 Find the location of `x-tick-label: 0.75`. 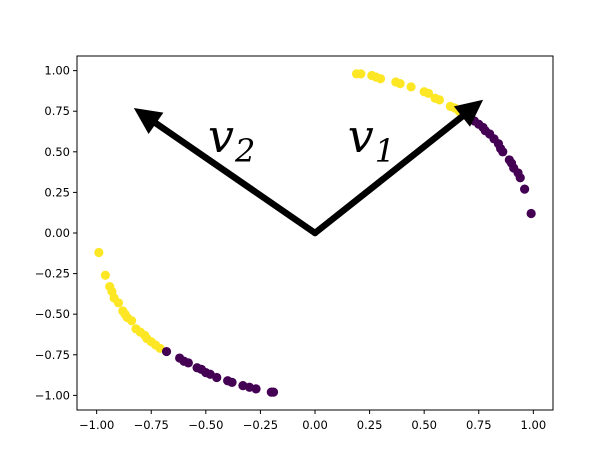

x-tick-label: 0.75 is located at coordinates (479, 425).